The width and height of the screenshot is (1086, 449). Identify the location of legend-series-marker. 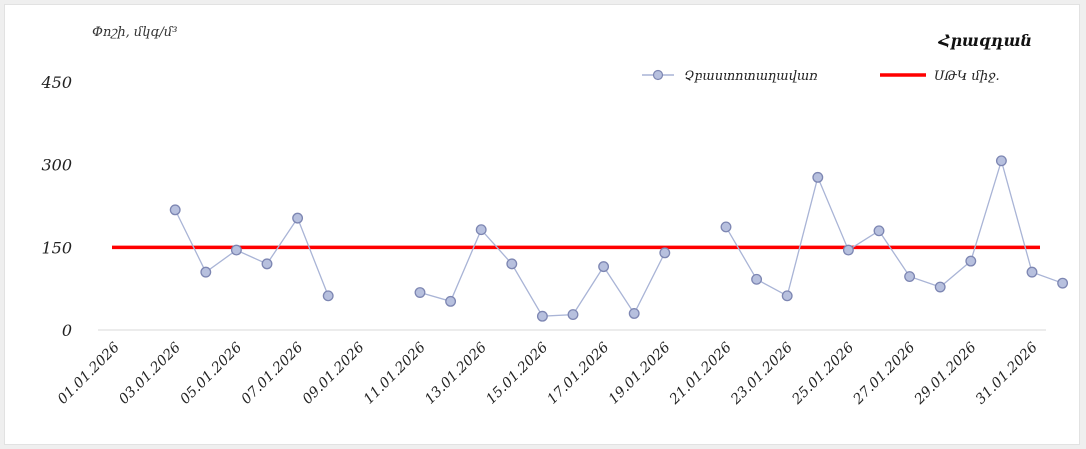
(658, 75).